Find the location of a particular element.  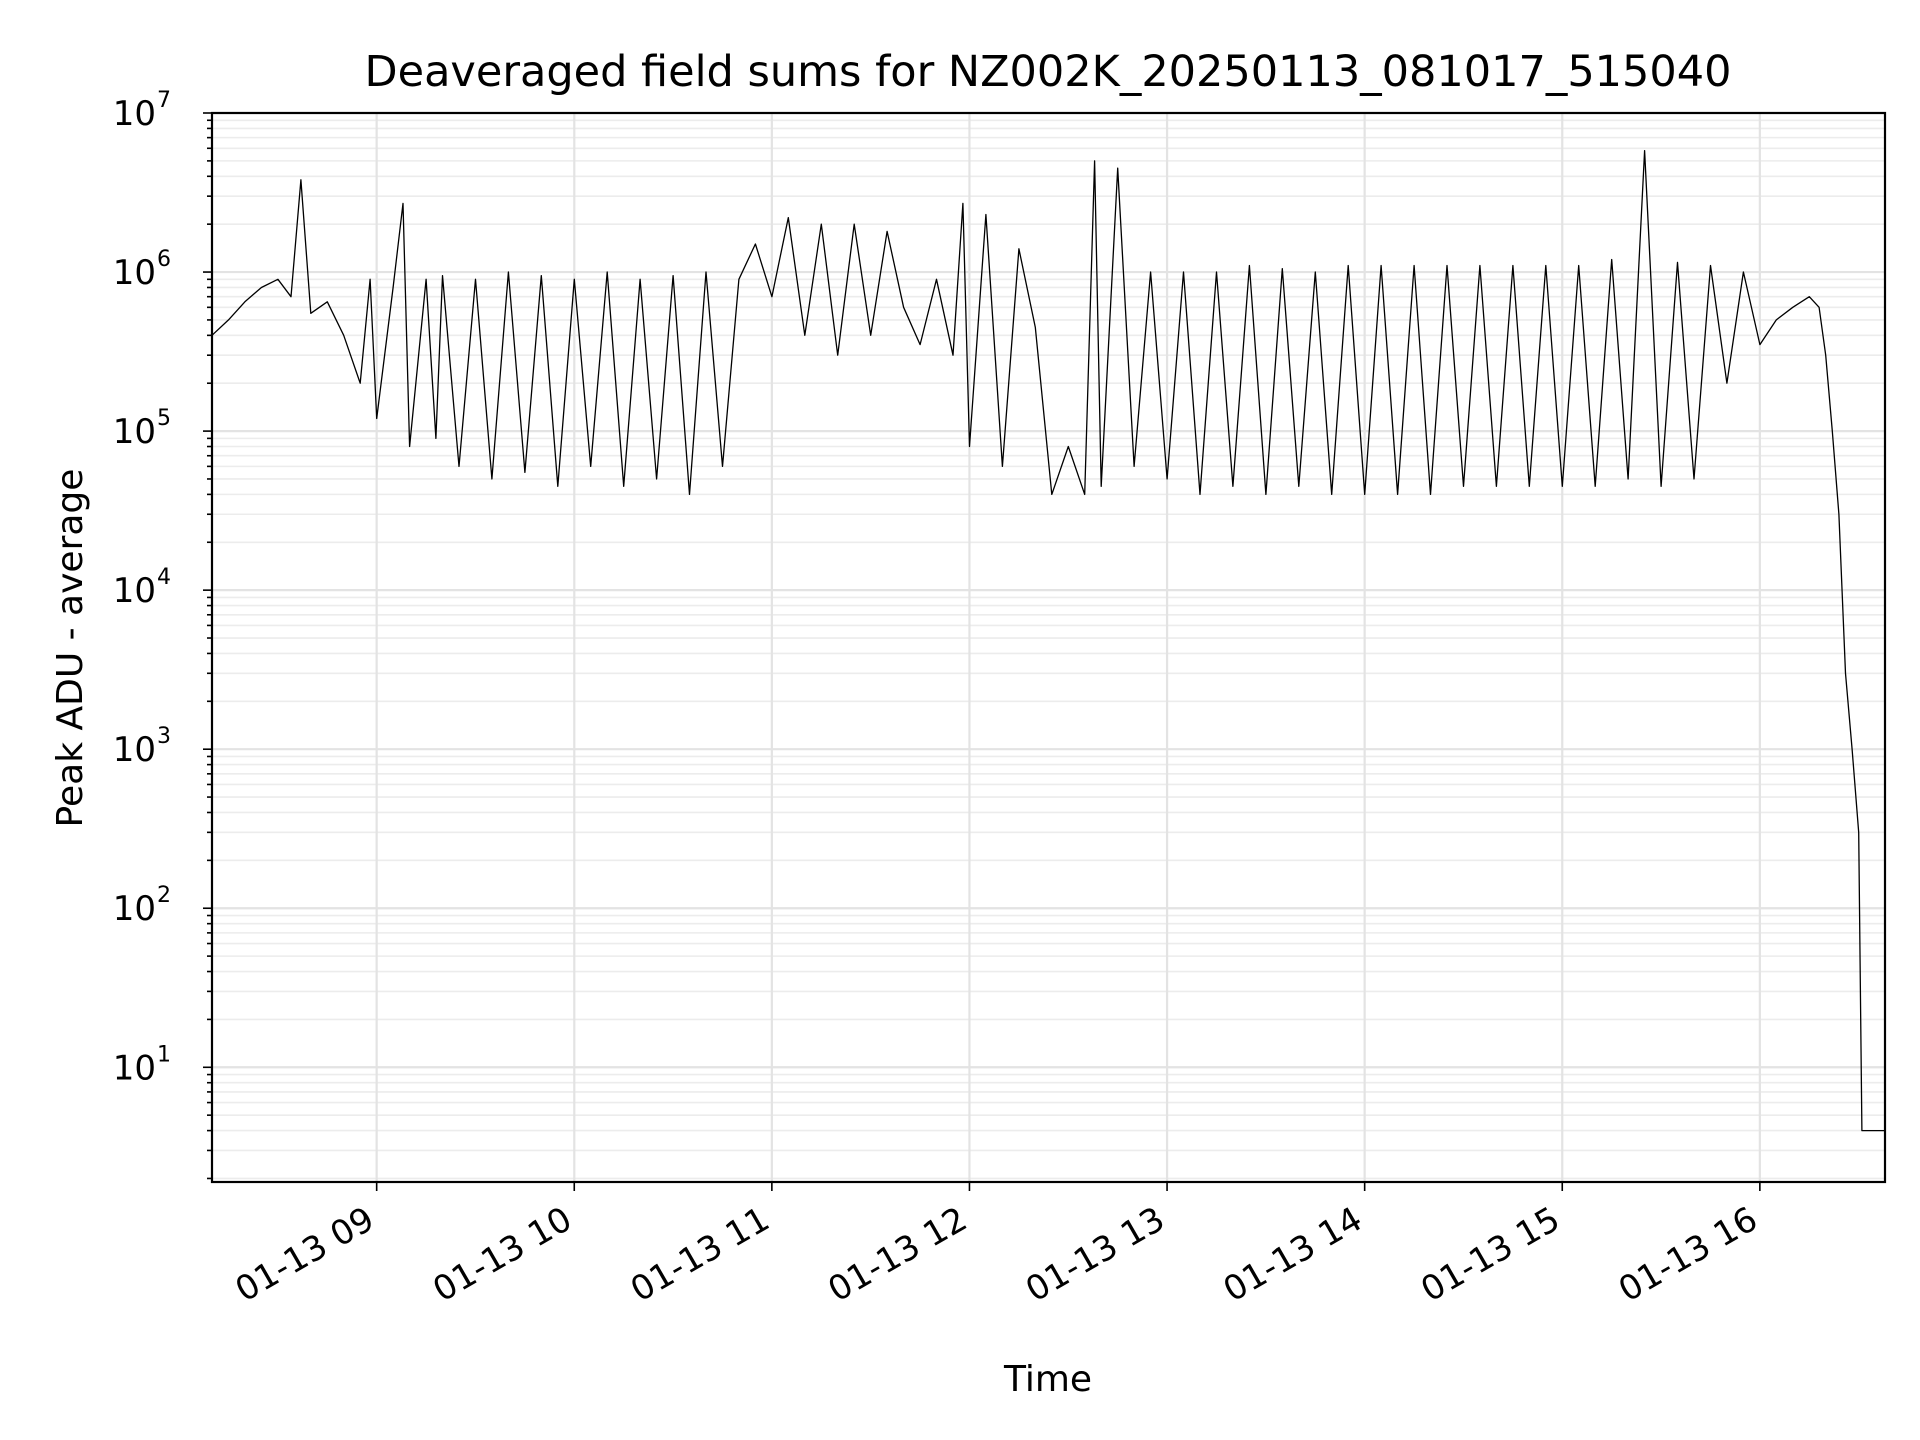

y-tick-exponent: 5 is located at coordinates (164, 418).